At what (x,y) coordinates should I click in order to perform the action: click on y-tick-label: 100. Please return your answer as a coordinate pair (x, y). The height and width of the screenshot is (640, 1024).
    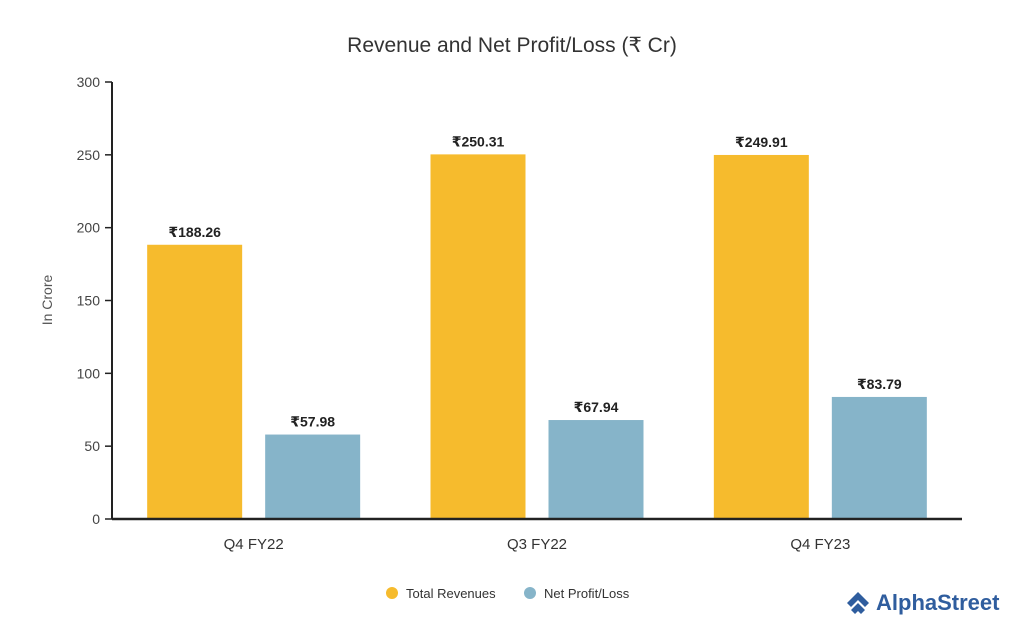
    Looking at the image, I should click on (89, 373).